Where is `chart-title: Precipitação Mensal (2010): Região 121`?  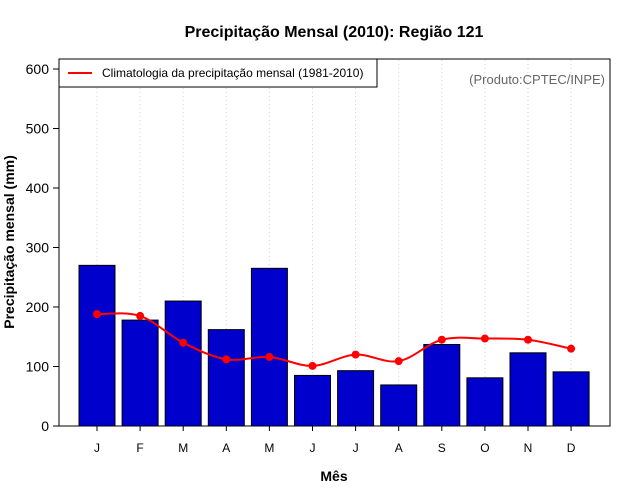 chart-title: Precipitação Mensal (2010): Região 121 is located at coordinates (334, 32).